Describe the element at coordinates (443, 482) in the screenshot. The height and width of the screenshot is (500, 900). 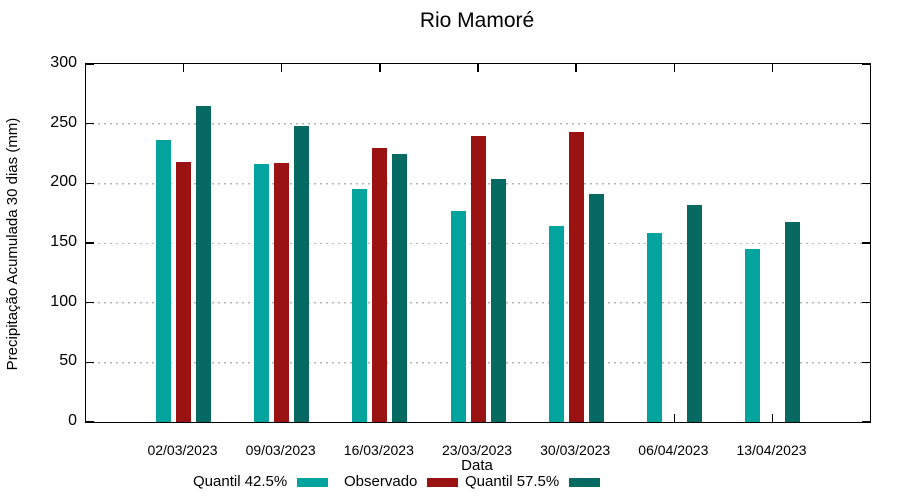
I see `legend-swatch-observado` at that location.